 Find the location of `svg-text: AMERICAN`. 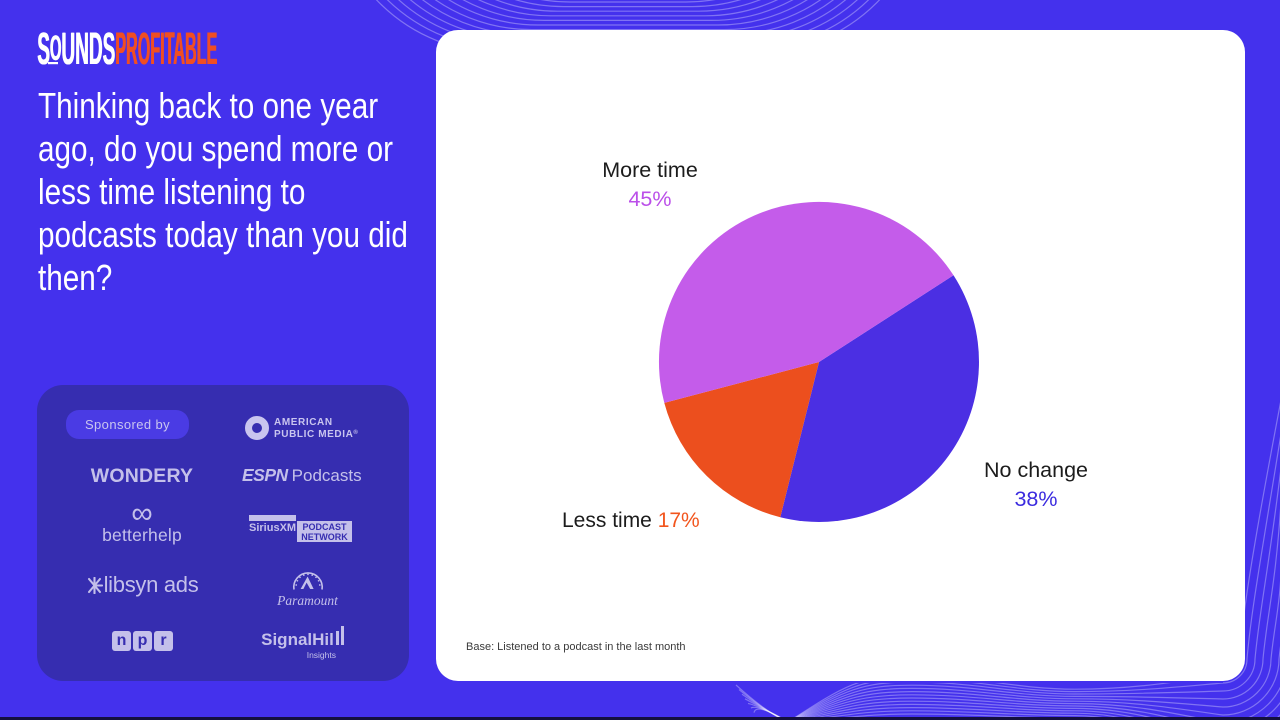

svg-text: AMERICAN is located at coordinates (303, 422).